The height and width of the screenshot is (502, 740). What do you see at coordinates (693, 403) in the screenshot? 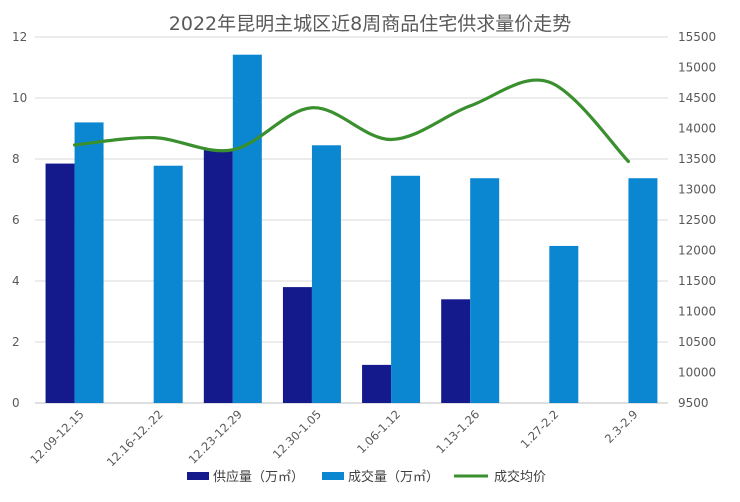
I see `y-right-tick-label: 9500` at bounding box center [693, 403].